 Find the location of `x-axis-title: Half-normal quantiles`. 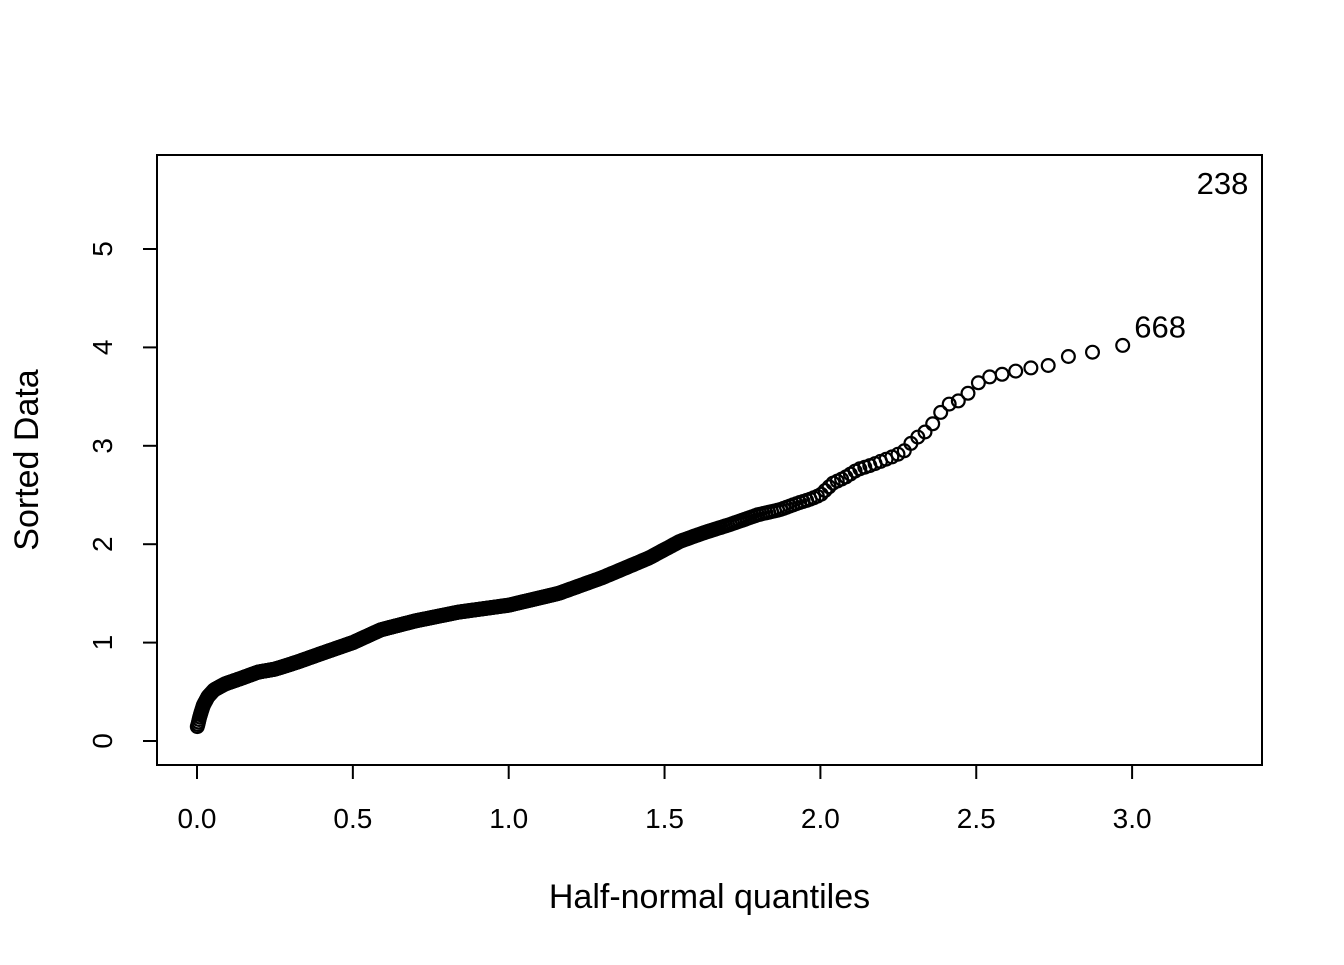

x-axis-title: Half-normal quantiles is located at coordinates (709, 897).